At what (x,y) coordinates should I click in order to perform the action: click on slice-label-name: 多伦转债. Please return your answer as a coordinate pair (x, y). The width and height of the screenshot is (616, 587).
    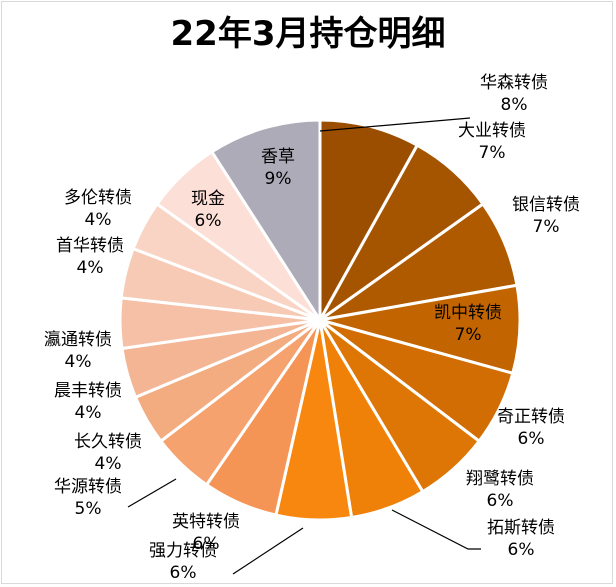
    Looking at the image, I should click on (98, 198).